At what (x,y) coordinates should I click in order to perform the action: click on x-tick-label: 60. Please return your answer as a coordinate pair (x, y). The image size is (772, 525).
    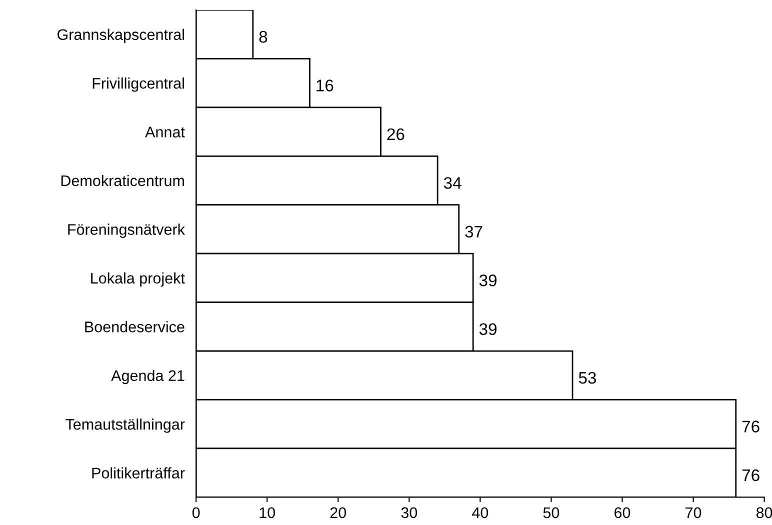
    Looking at the image, I should click on (622, 512).